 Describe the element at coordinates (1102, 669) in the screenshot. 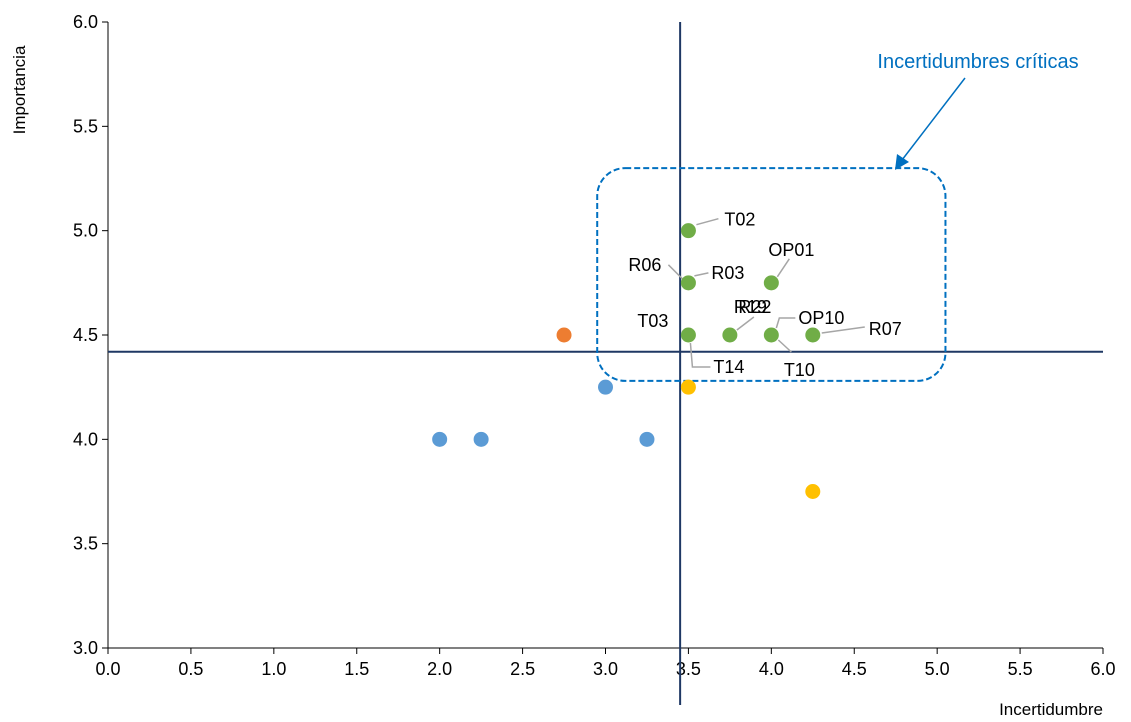

I see `x-tick-label: 6.0` at that location.